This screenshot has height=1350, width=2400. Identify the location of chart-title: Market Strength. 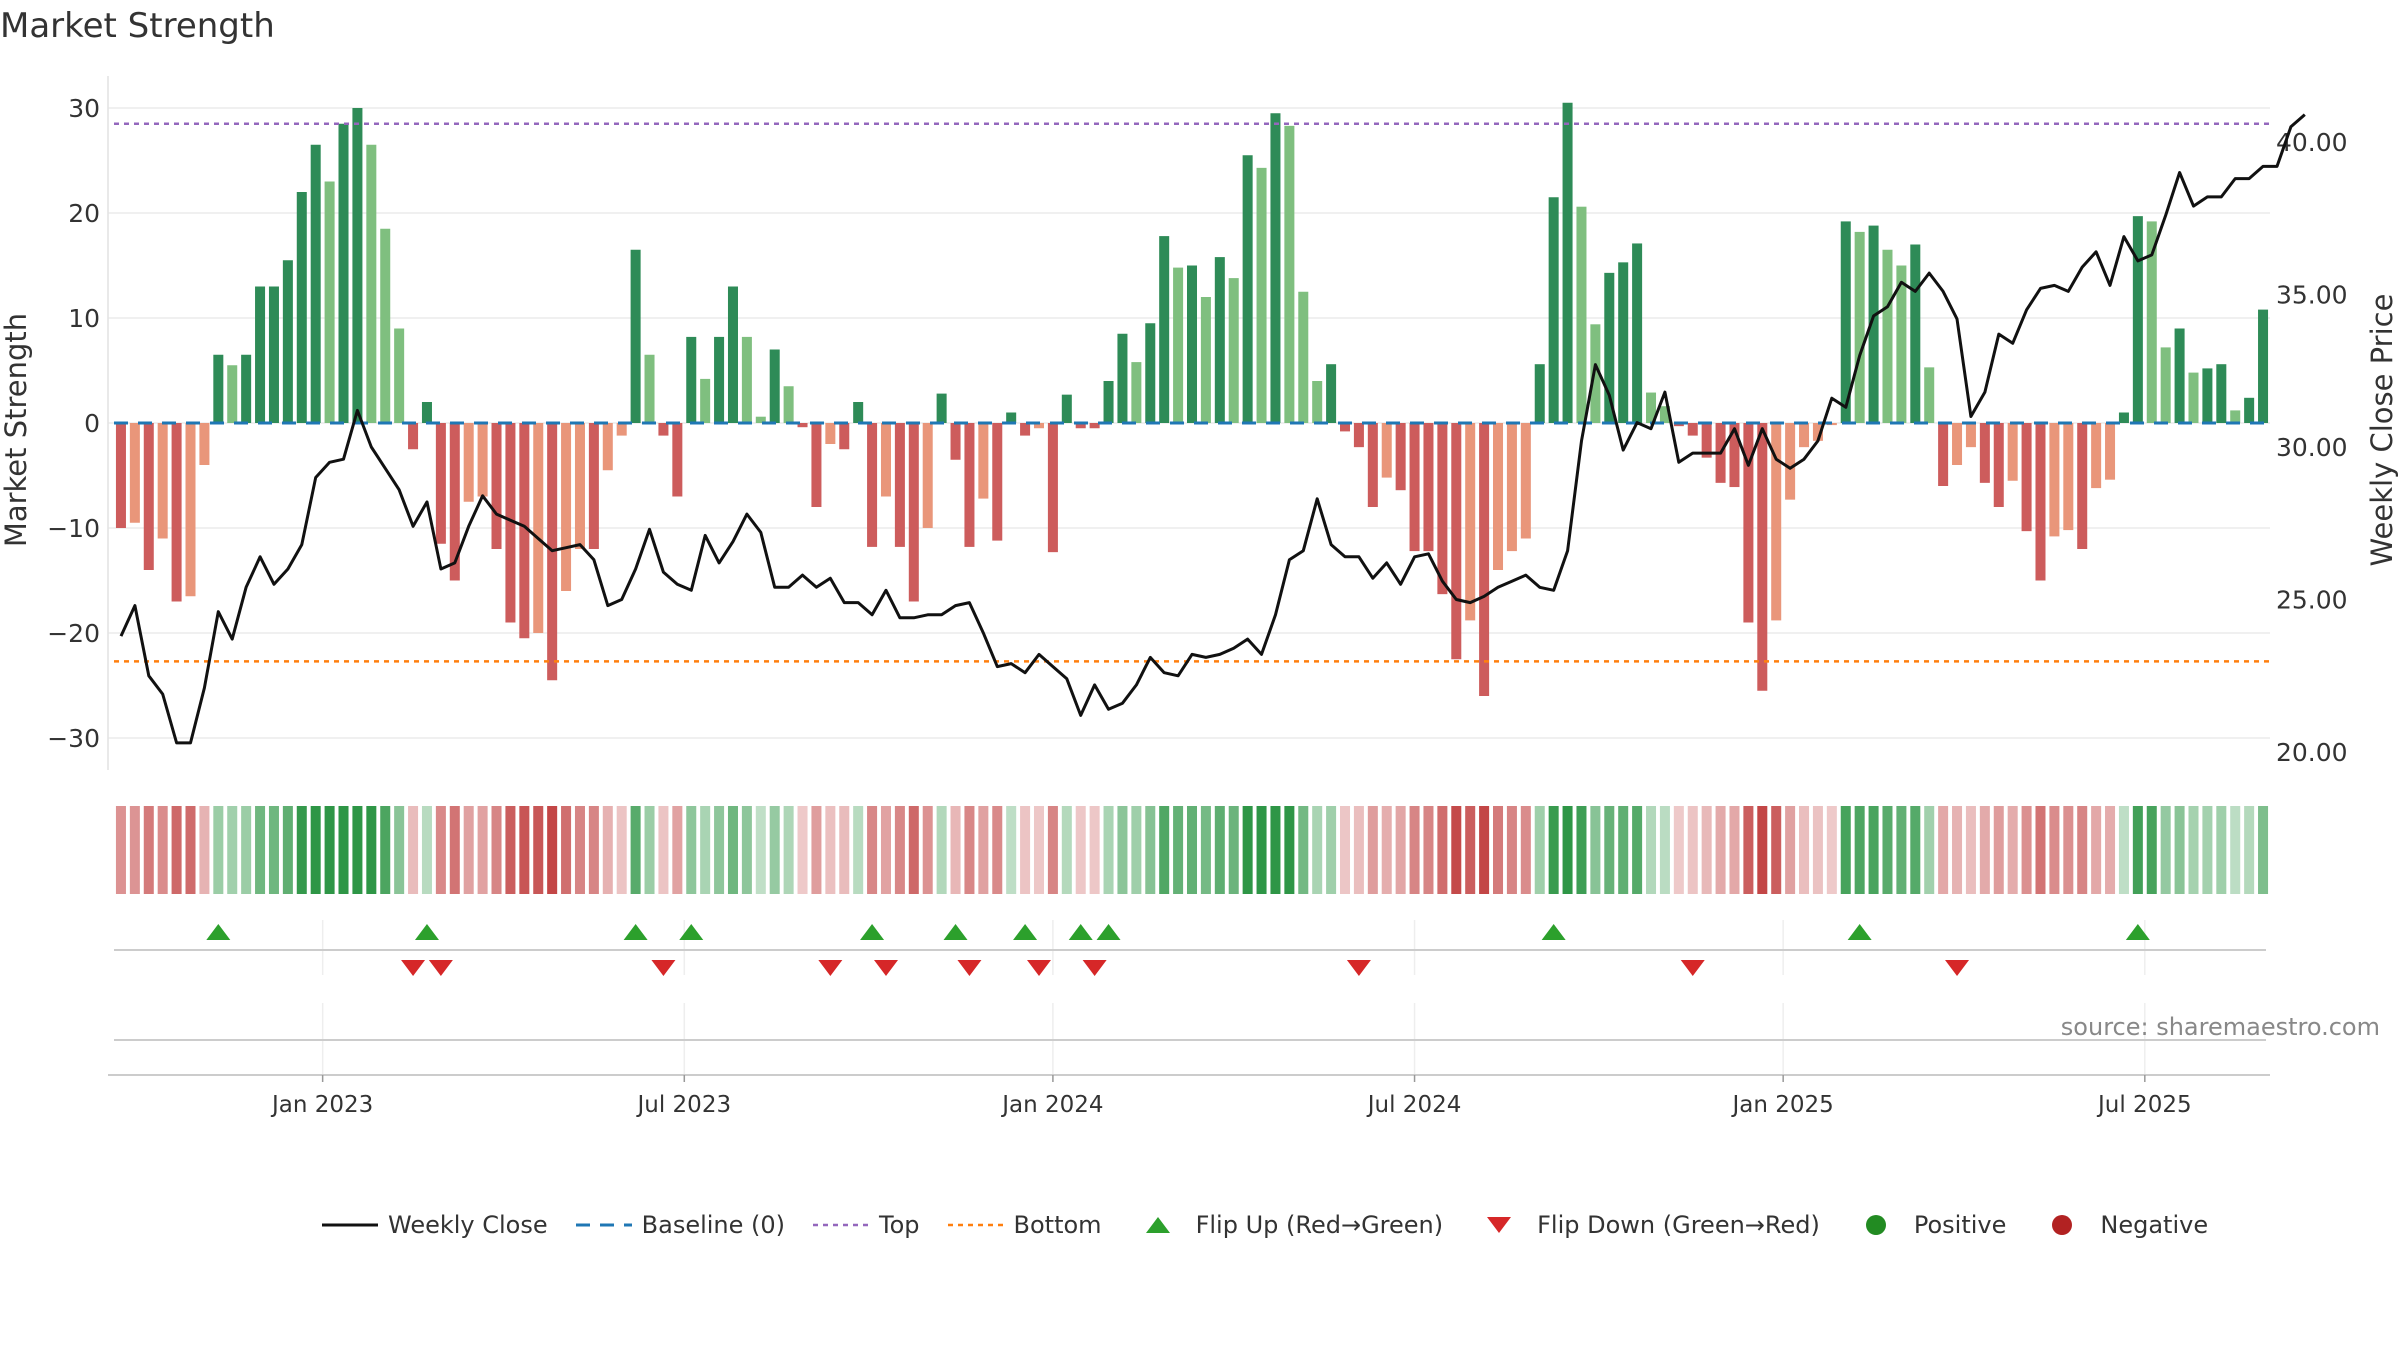
(137, 26).